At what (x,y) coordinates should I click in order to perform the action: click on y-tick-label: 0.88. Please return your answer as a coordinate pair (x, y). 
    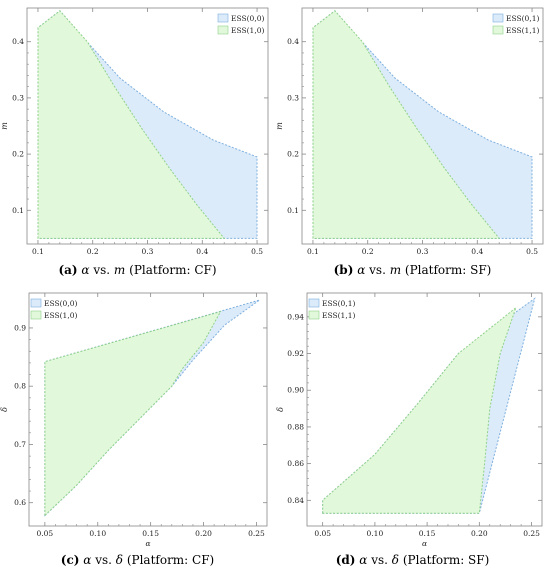
    Looking at the image, I should click on (295, 426).